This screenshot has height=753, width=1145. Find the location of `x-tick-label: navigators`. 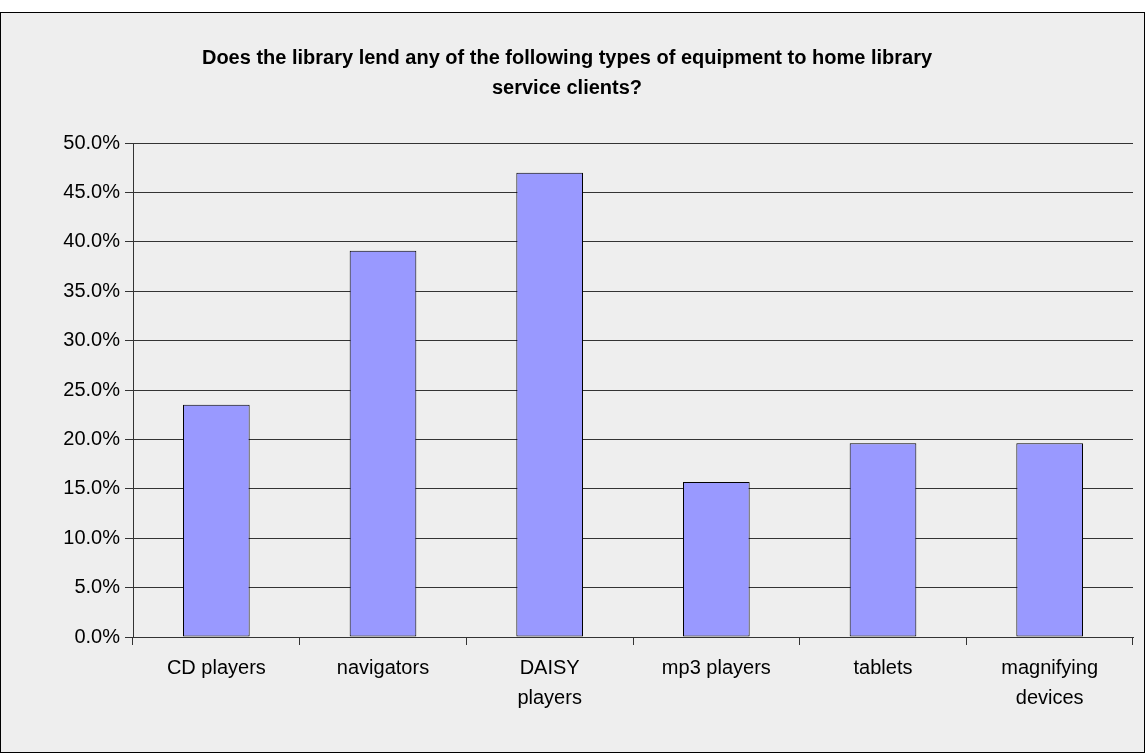

x-tick-label: navigators is located at coordinates (383, 666).